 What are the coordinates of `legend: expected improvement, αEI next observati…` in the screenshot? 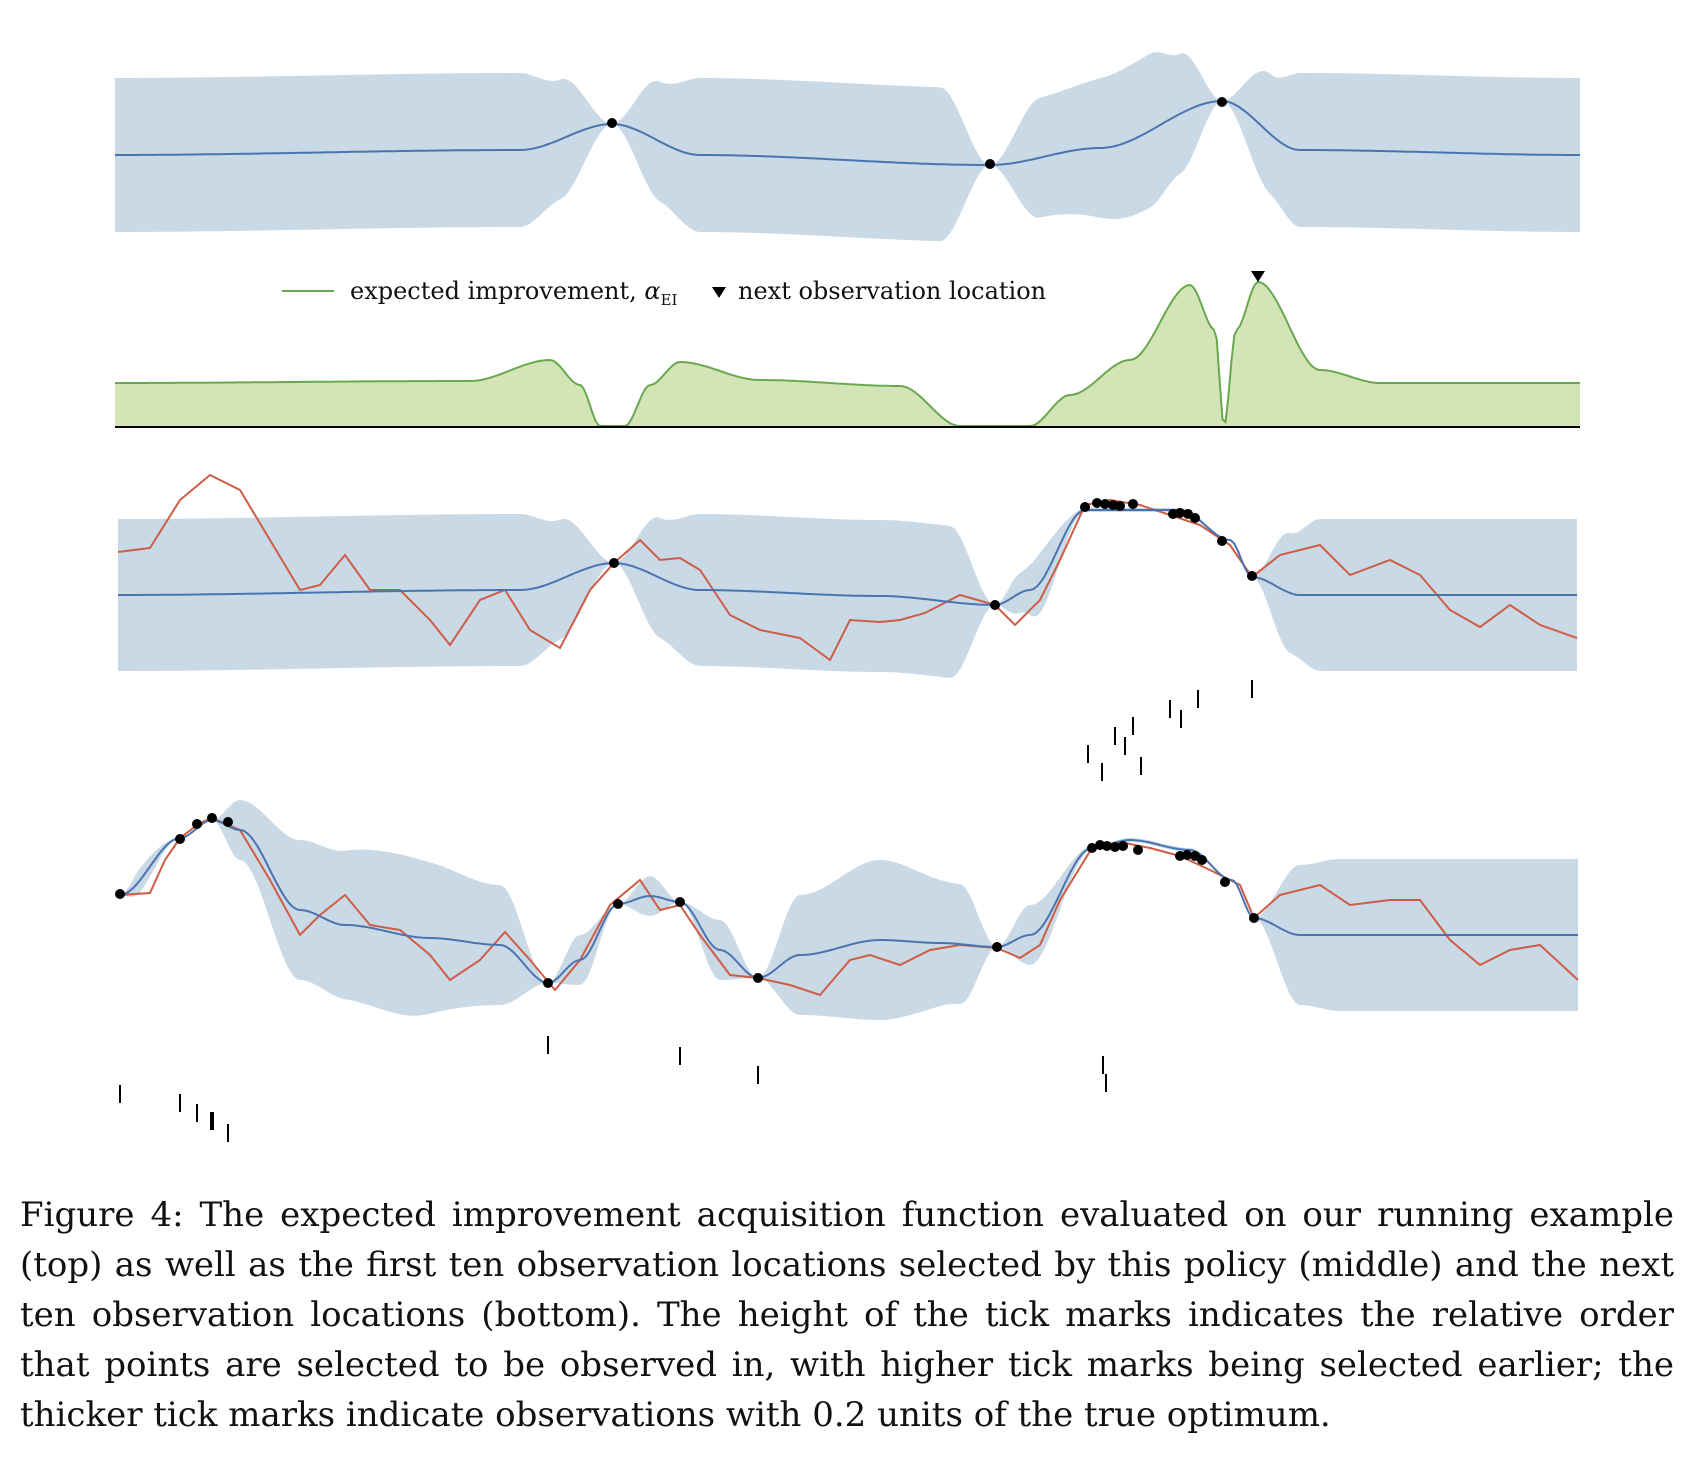 It's located at (664, 293).